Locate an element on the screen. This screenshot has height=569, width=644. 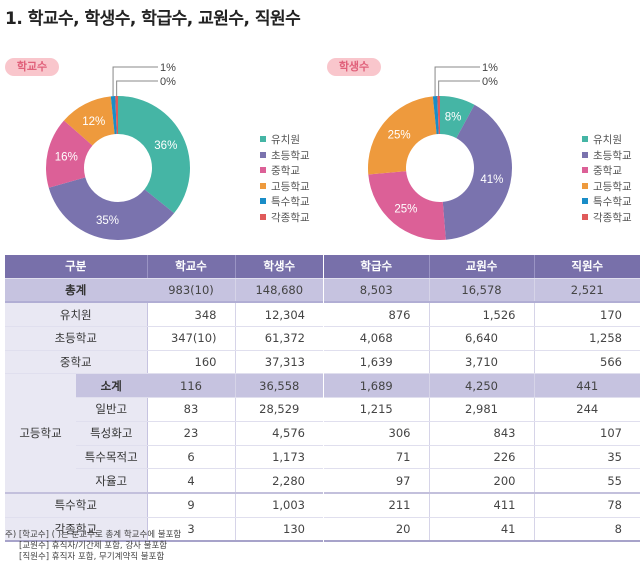
legend-item-특수학교: 특수학교 is located at coordinates (607, 203).